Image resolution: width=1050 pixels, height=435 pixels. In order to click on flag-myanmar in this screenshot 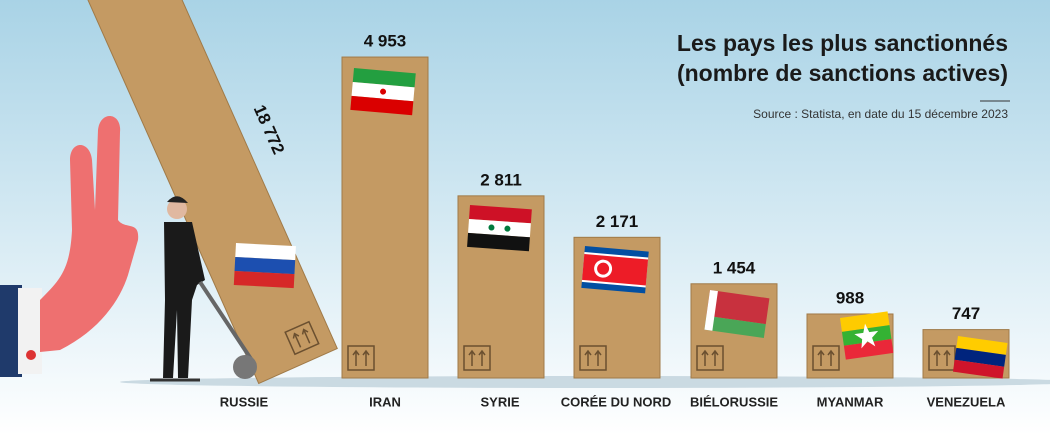, I will do `click(867, 335)`.